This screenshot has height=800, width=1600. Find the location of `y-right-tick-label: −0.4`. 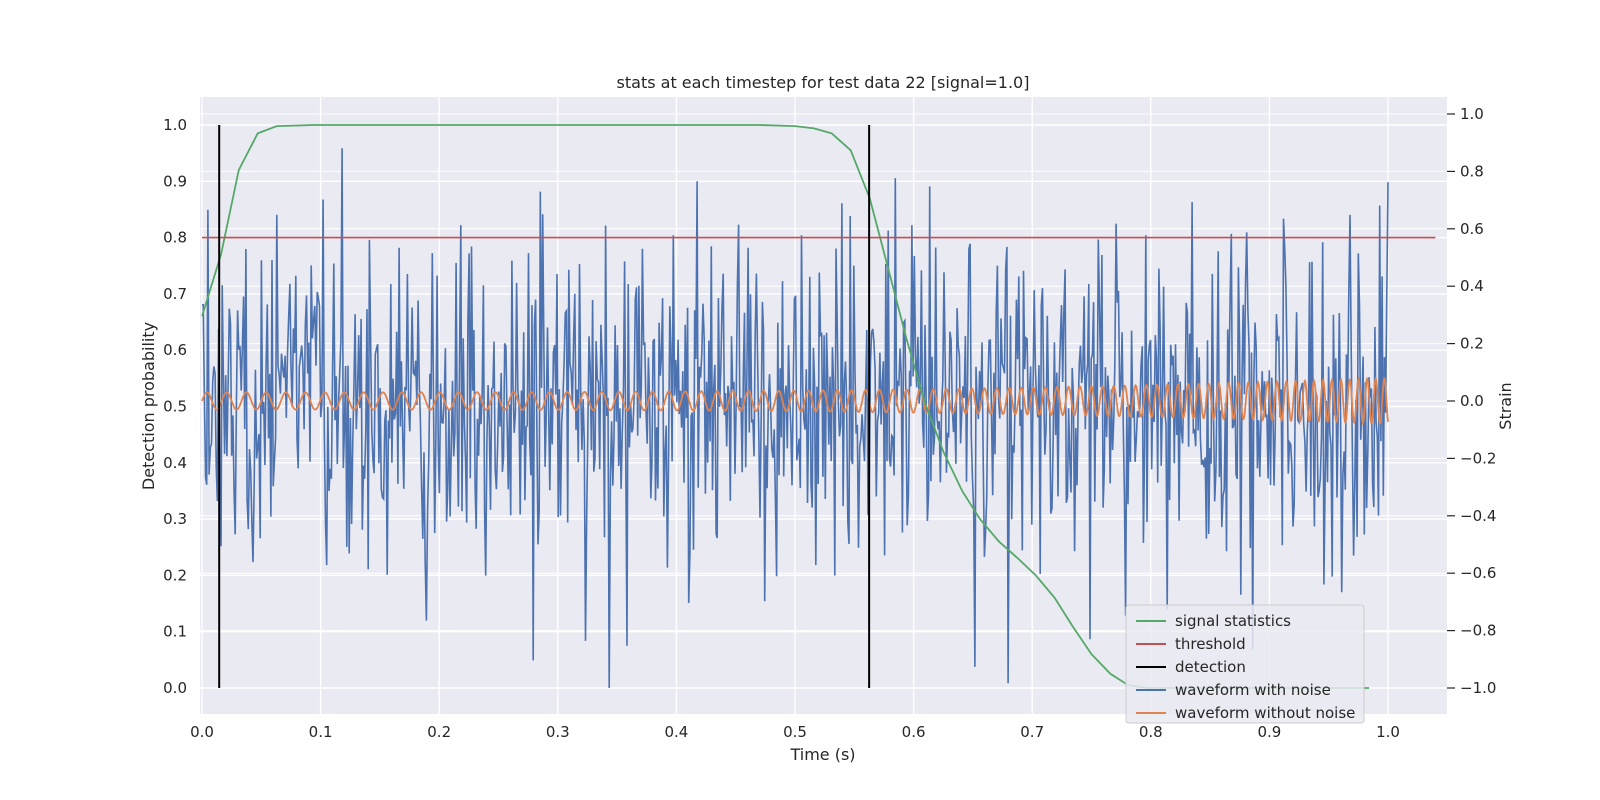

y-right-tick-label: −0.4 is located at coordinates (1478, 516).